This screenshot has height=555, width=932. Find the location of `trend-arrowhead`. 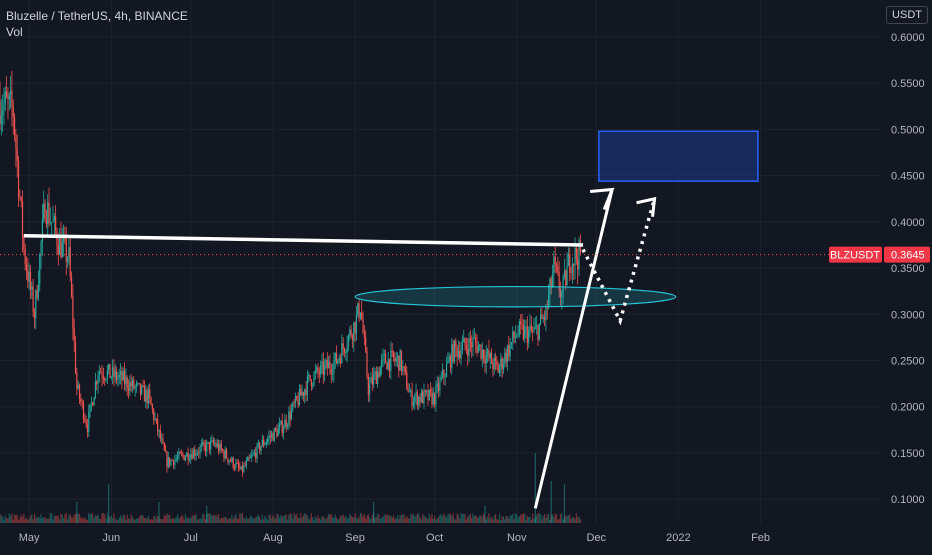

trend-arrowhead is located at coordinates (602, 199).